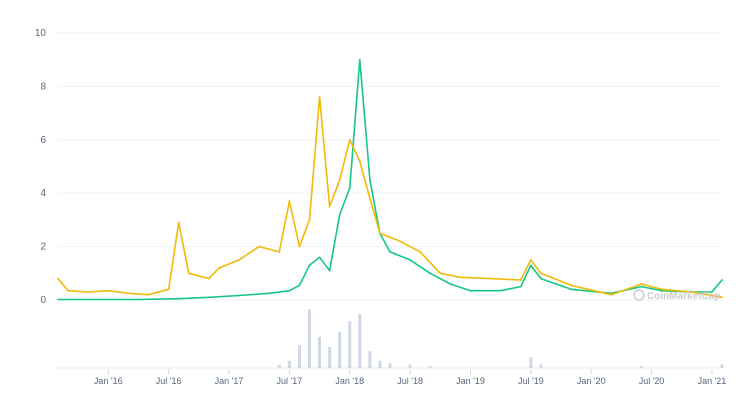  What do you see at coordinates (591, 381) in the screenshot?
I see `x-tick-label: Jan '20` at bounding box center [591, 381].